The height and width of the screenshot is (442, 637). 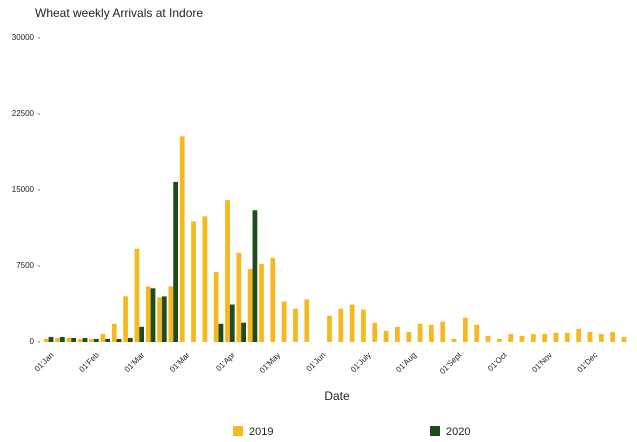 I want to click on chart-title: Wheat weekly Arrivals at Indore, so click(x=119, y=13).